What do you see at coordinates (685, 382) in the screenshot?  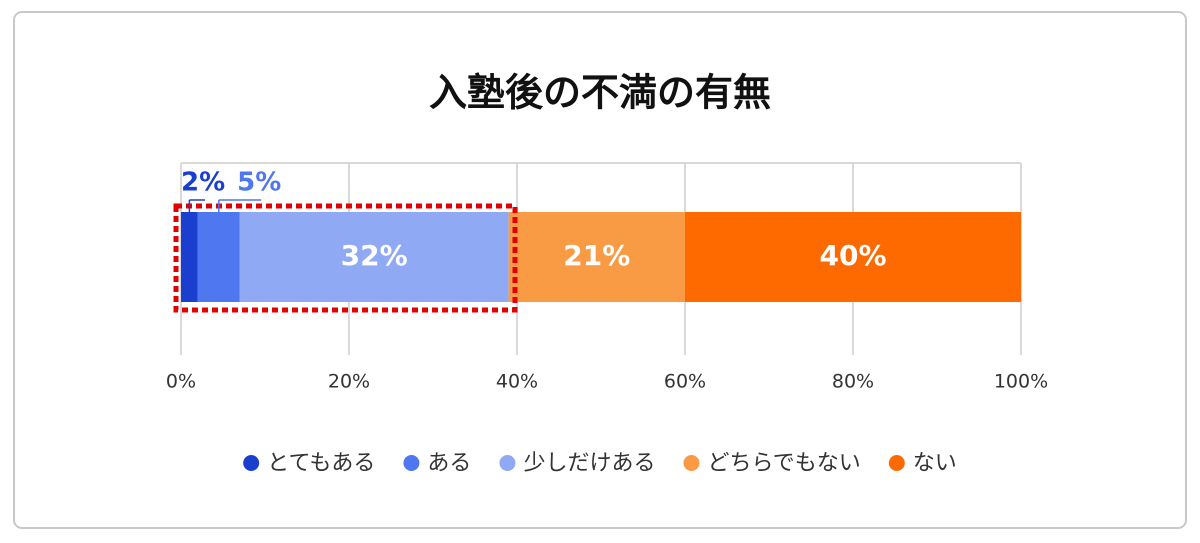 I see `x-tick-label: 60%` at bounding box center [685, 382].